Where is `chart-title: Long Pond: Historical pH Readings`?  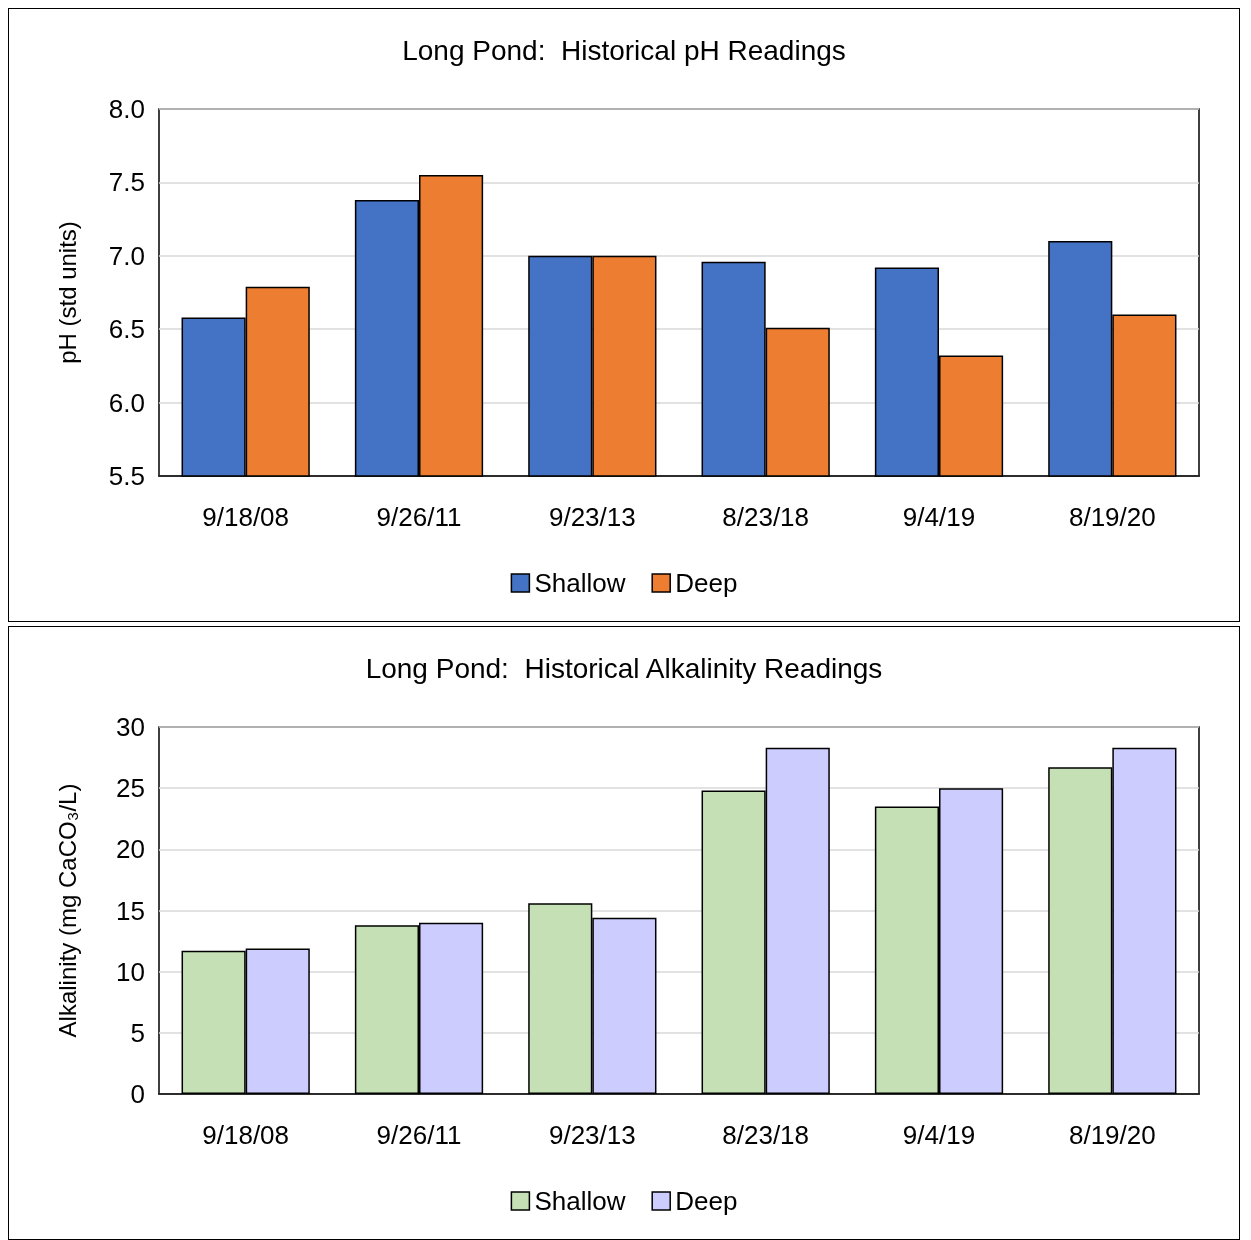 chart-title: Long Pond: Historical pH Readings is located at coordinates (624, 50).